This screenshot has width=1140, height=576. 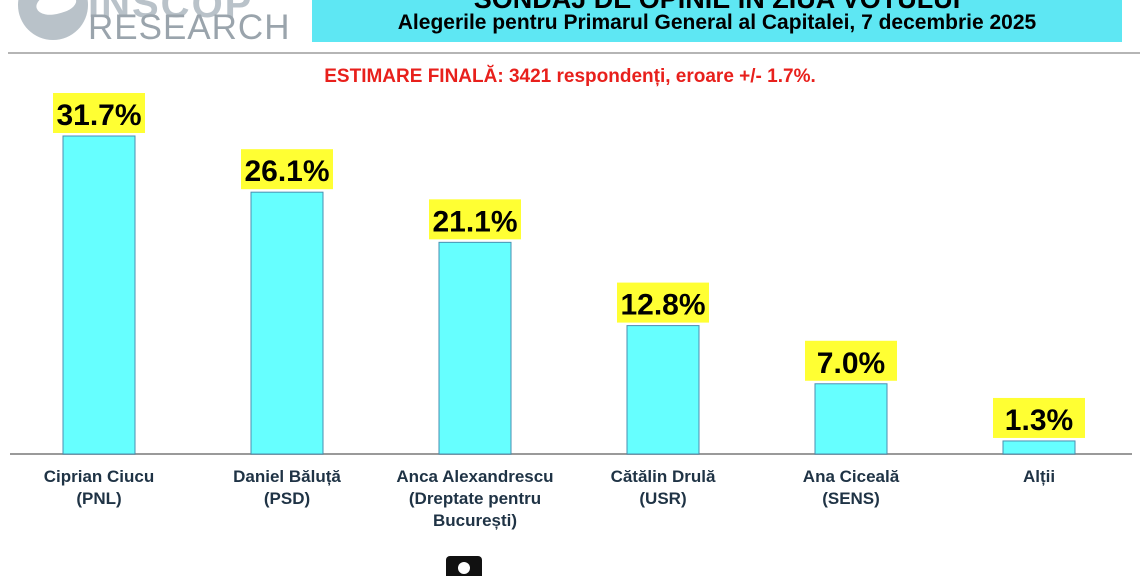 I want to click on category-label: Daniel Băluță (PSD), so click(x=287, y=487).